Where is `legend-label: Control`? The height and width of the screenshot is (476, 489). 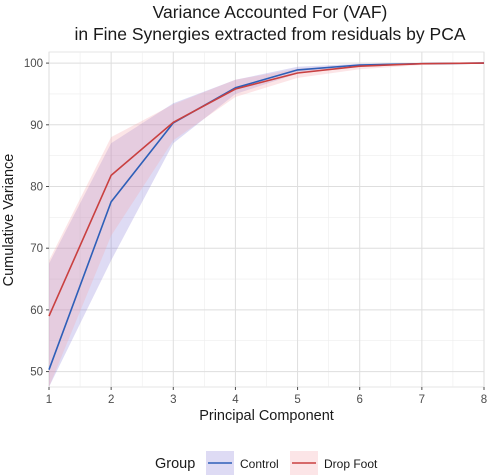
legend-label: Control is located at coordinates (259, 464).